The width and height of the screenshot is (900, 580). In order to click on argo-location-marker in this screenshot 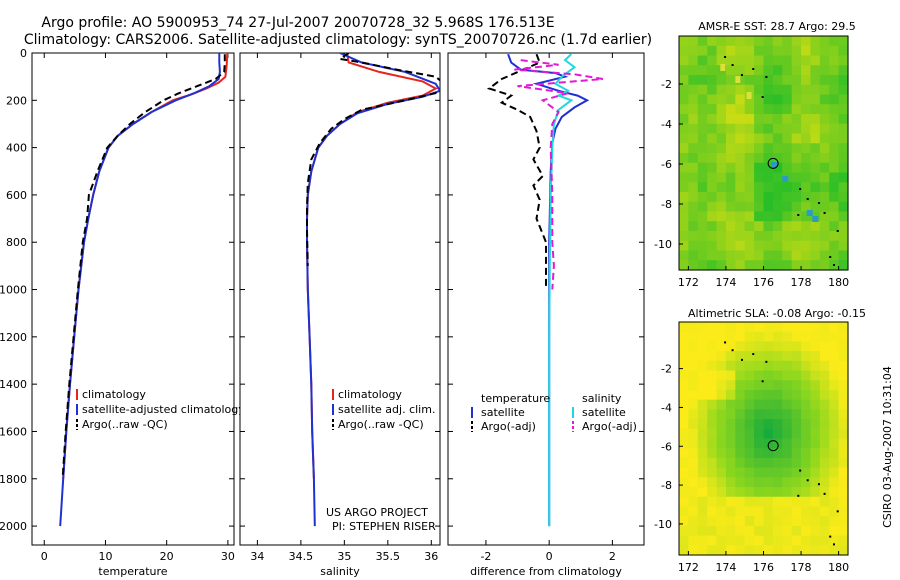, I will do `click(773, 446)`.